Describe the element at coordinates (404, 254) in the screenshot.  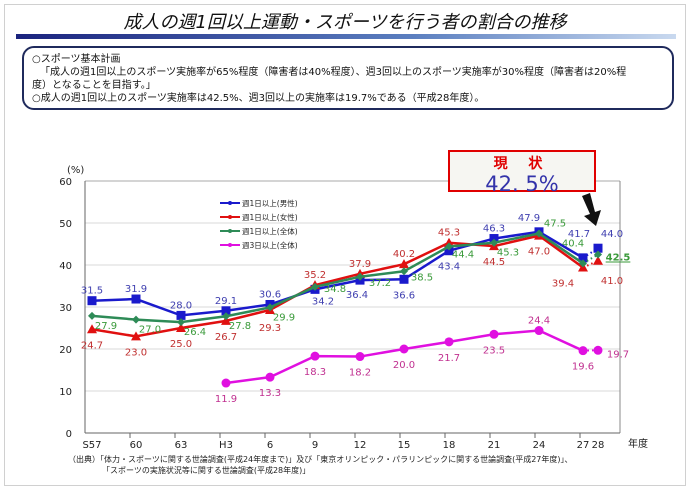
I see `data-label: 40.2` at that location.